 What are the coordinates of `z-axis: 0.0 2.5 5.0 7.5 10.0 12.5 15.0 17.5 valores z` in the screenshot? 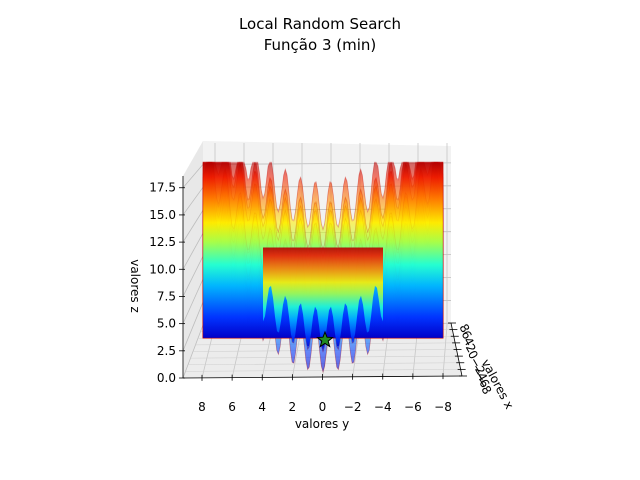 It's located at (156, 283).